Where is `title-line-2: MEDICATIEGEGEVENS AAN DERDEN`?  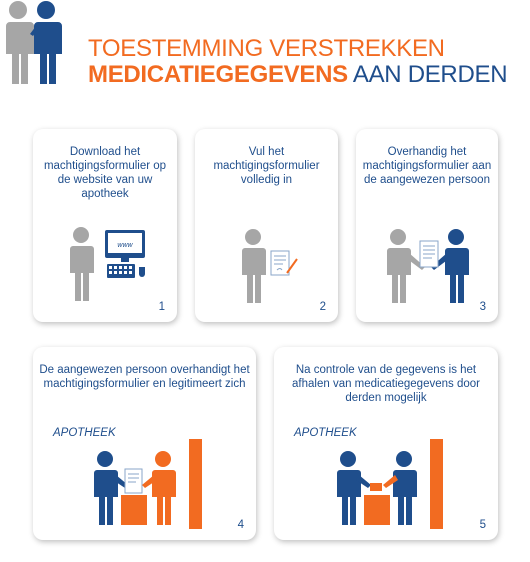 title-line-2: MEDICATIEGEGEVENS AAN DERDEN is located at coordinates (308, 75).